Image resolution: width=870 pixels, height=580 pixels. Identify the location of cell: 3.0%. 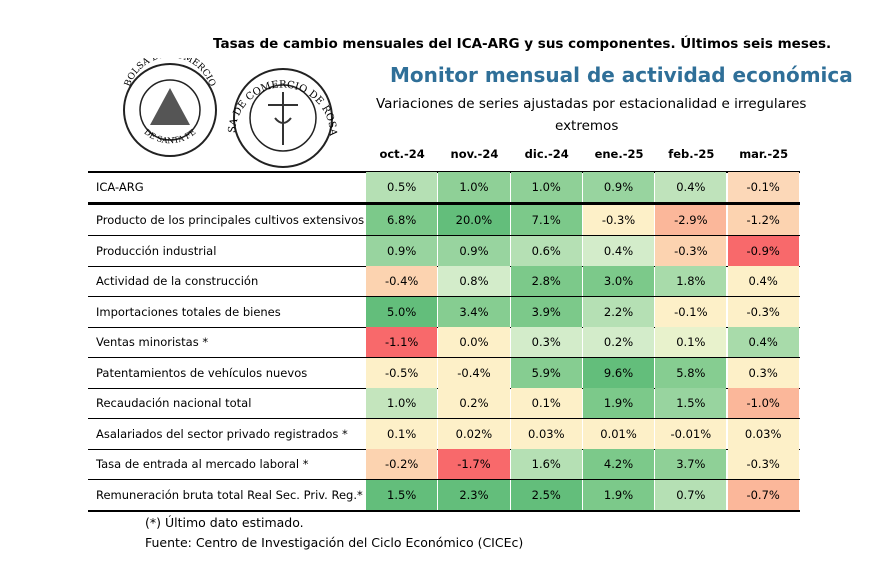
(618, 281).